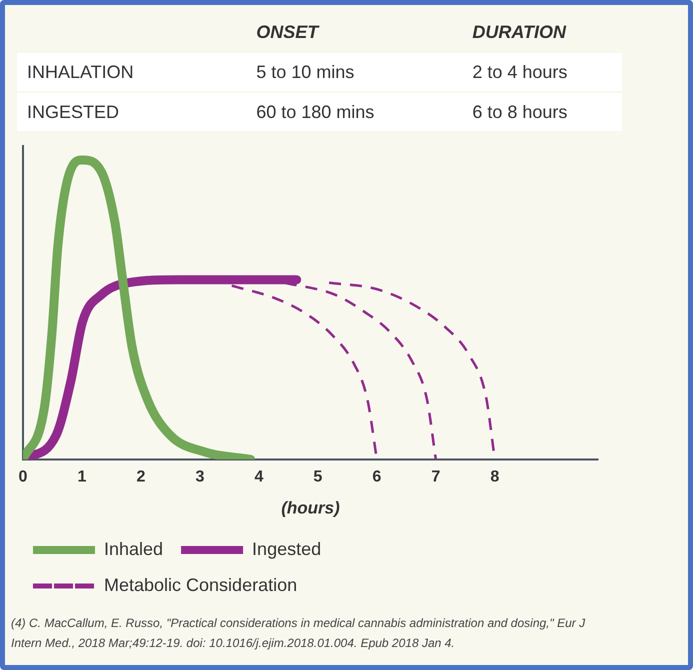 Image resolution: width=693 pixels, height=670 pixels. Describe the element at coordinates (435, 477) in the screenshot. I see `x-tick-label: 7` at that location.